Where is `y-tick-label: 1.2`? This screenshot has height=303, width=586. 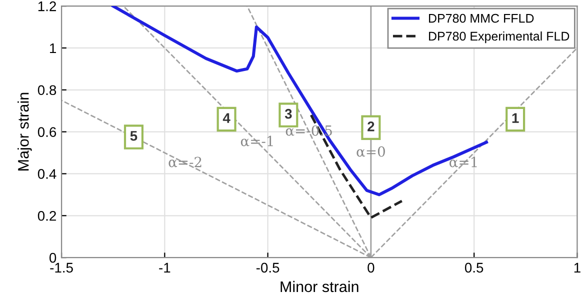 y-tick-label: 1.2 is located at coordinates (47, 6).